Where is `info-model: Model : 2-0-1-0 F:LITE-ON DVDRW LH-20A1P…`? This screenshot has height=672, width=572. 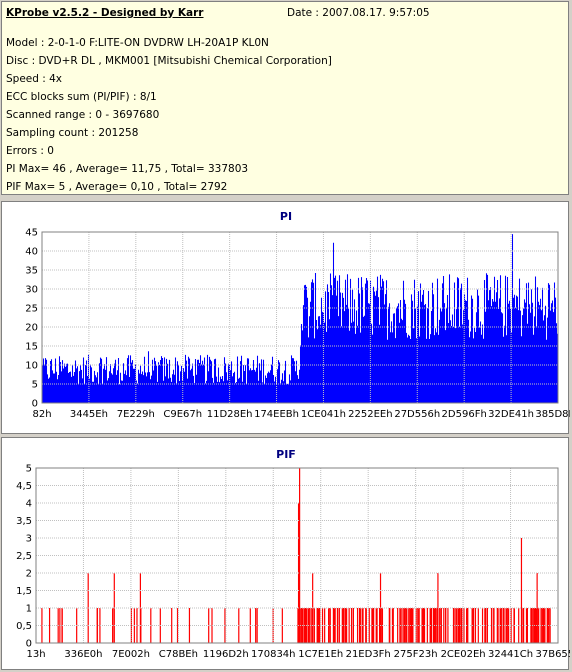 info-model: Model : 2-0-1-0 F:LITE-ON DVDRW LH-20A1P… is located at coordinates (137, 43).